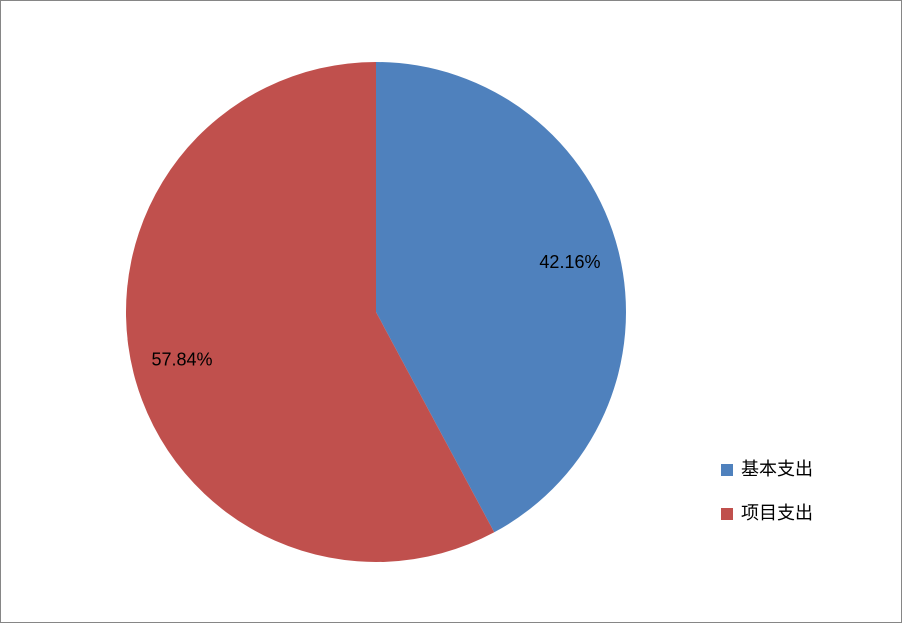 Image resolution: width=903 pixels, height=624 pixels. I want to click on data-label: 42.16%, so click(569, 262).